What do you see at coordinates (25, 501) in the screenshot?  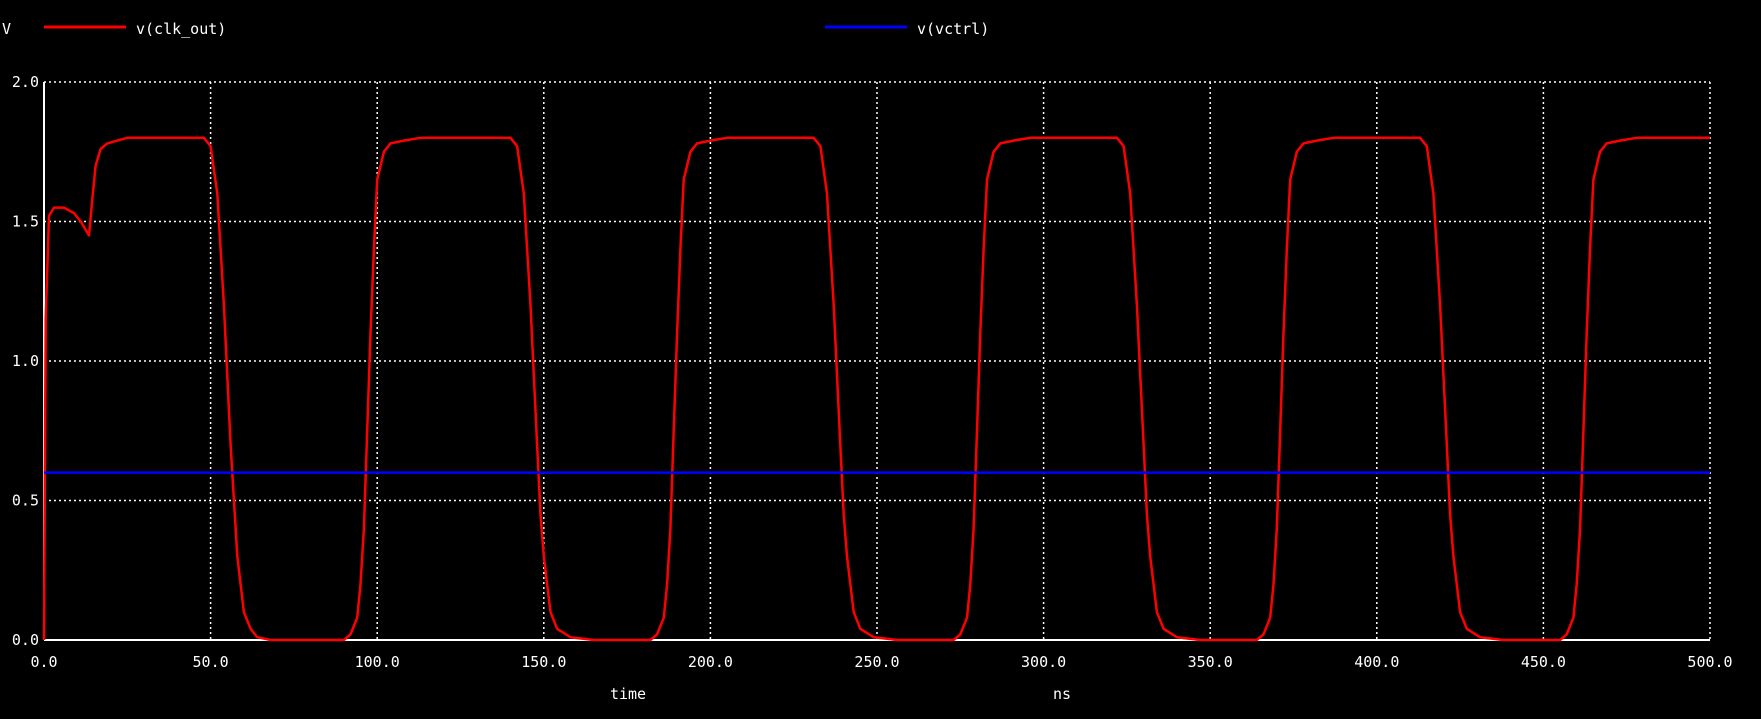 I see `y-tick-label: 0.5` at bounding box center [25, 501].